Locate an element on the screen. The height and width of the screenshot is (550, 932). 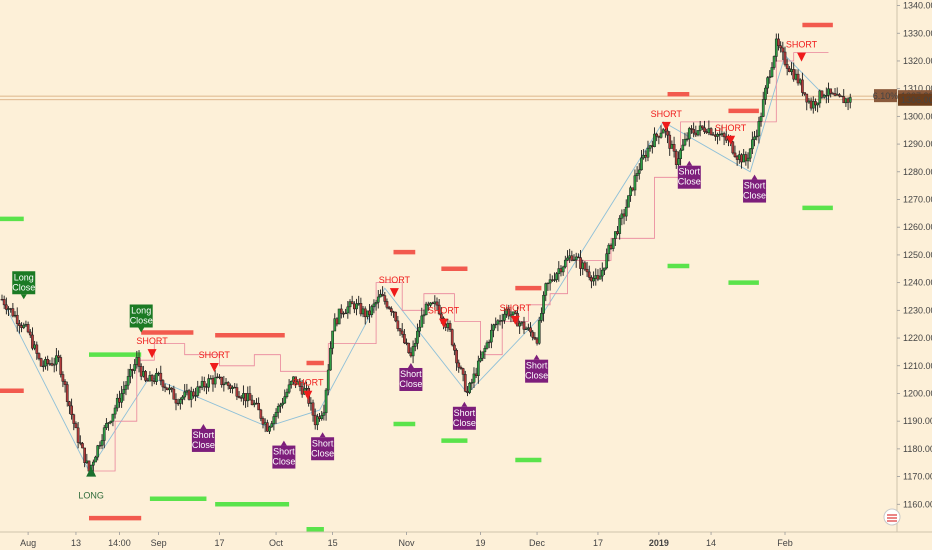
price-tick-label: 1240.00 is located at coordinates (917, 283).